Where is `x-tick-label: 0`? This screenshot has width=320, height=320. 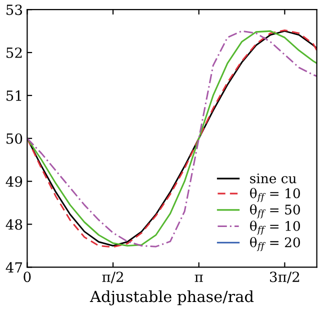 x-tick-label: 0 is located at coordinates (27, 277).